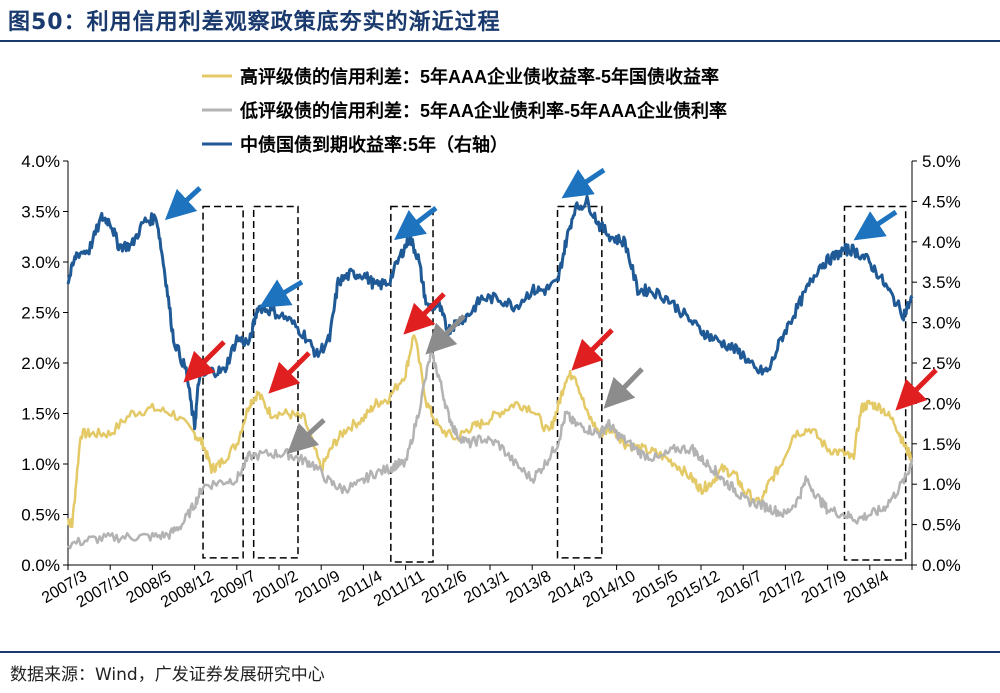 The image size is (1000, 693). I want to click on legend-label-1: 高评级债的信用利差：5年AAA企业债收益率-5年国债收益率, so click(479, 76).